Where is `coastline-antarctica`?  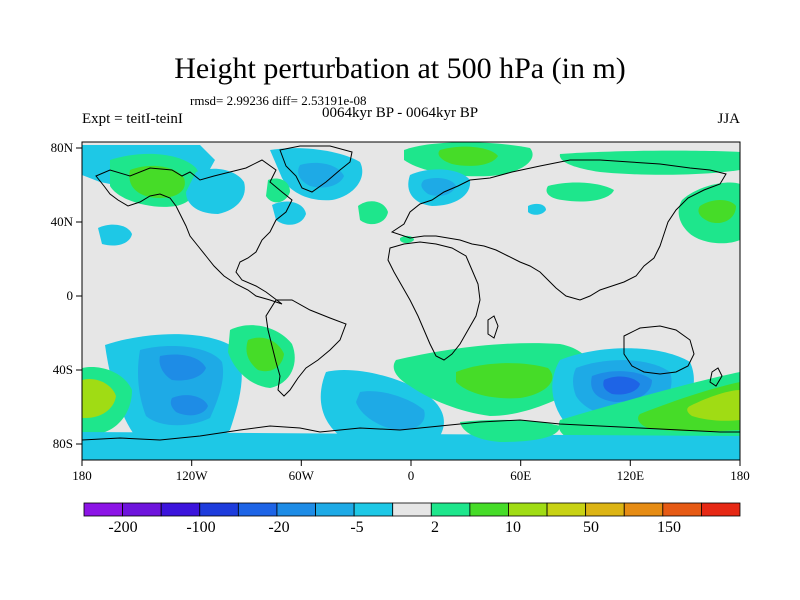
coastline-antarctica is located at coordinates (411, 430).